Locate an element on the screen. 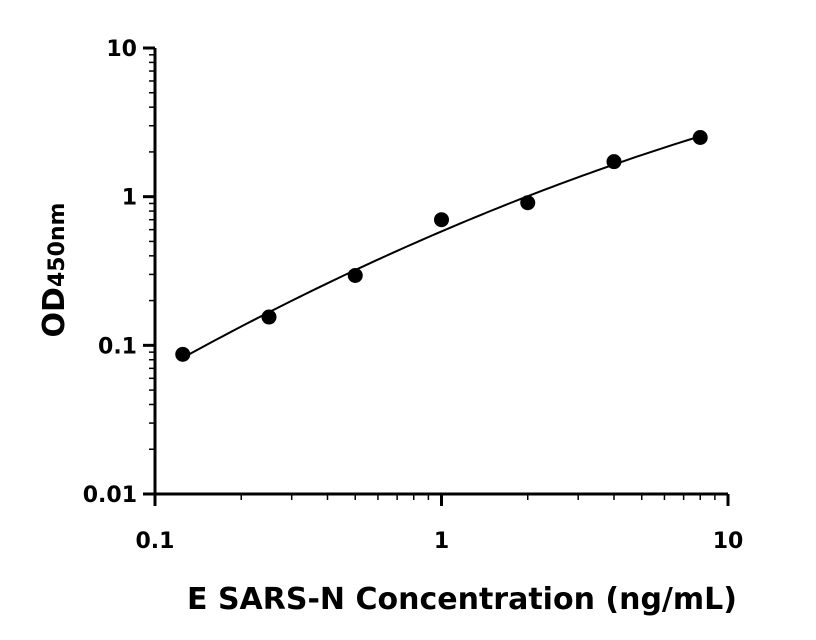 The height and width of the screenshot is (640, 816). y-axis-title: OD450nm is located at coordinates (54, 270).